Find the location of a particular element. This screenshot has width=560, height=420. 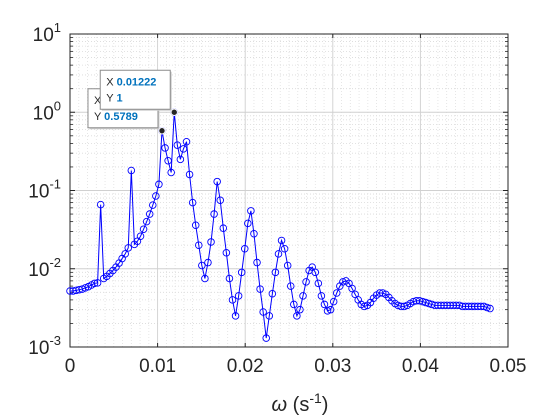

y-tick-label: 10⁻² is located at coordinates (44, 268).